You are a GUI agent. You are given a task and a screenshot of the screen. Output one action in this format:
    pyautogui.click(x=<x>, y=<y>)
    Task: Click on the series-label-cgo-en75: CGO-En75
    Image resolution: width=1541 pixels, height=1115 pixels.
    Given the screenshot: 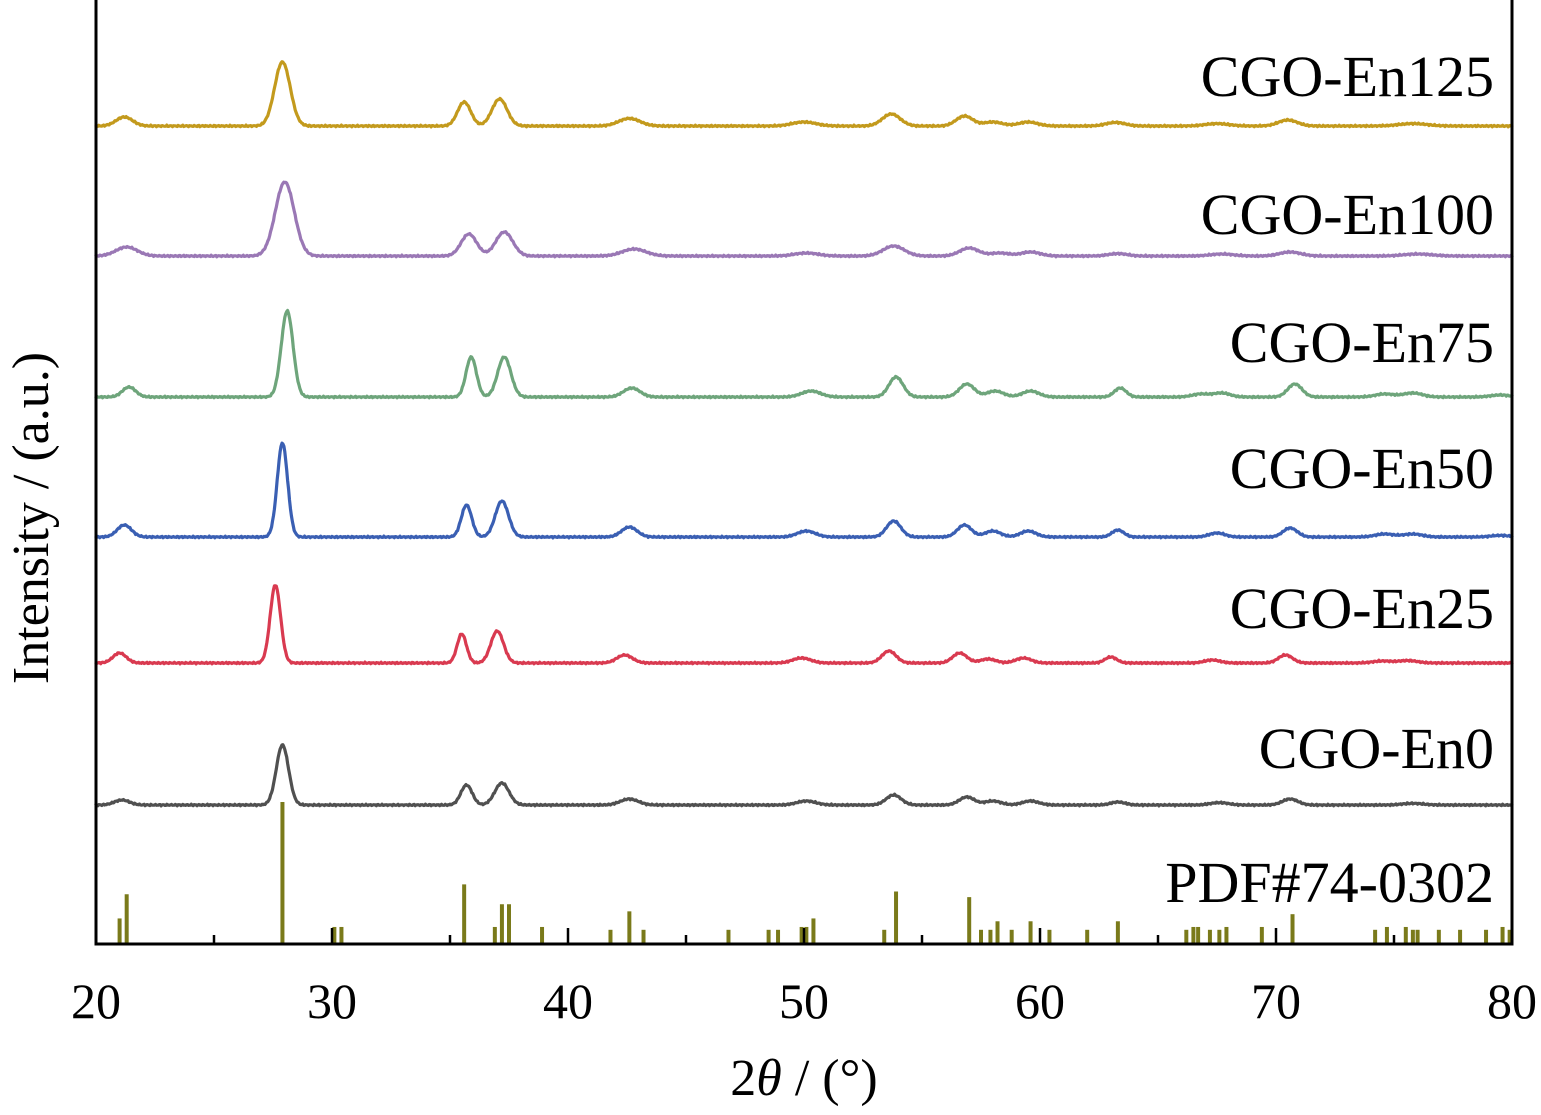 What is the action you would take?
    pyautogui.click(x=1362, y=342)
    